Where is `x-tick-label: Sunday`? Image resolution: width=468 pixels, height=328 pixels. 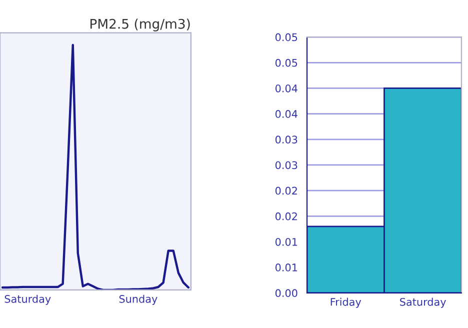 x-tick-label: Sunday is located at coordinates (138, 299).